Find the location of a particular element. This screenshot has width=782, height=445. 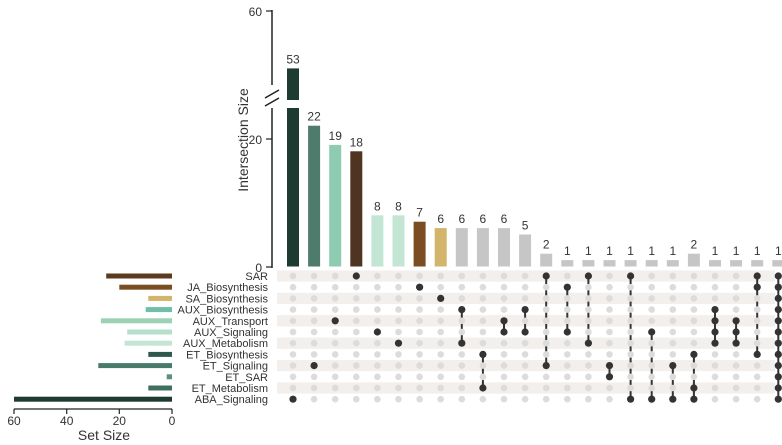

intersection-value-label: 1 is located at coordinates (736, 251).